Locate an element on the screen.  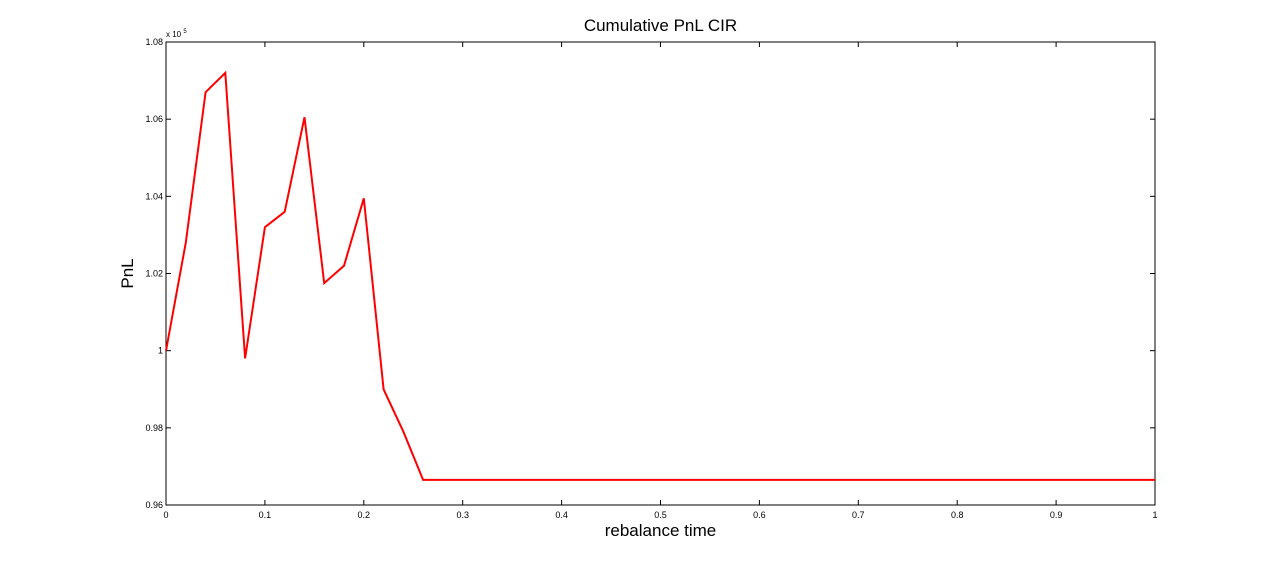
x-tick-label: 0.1 is located at coordinates (265, 515).